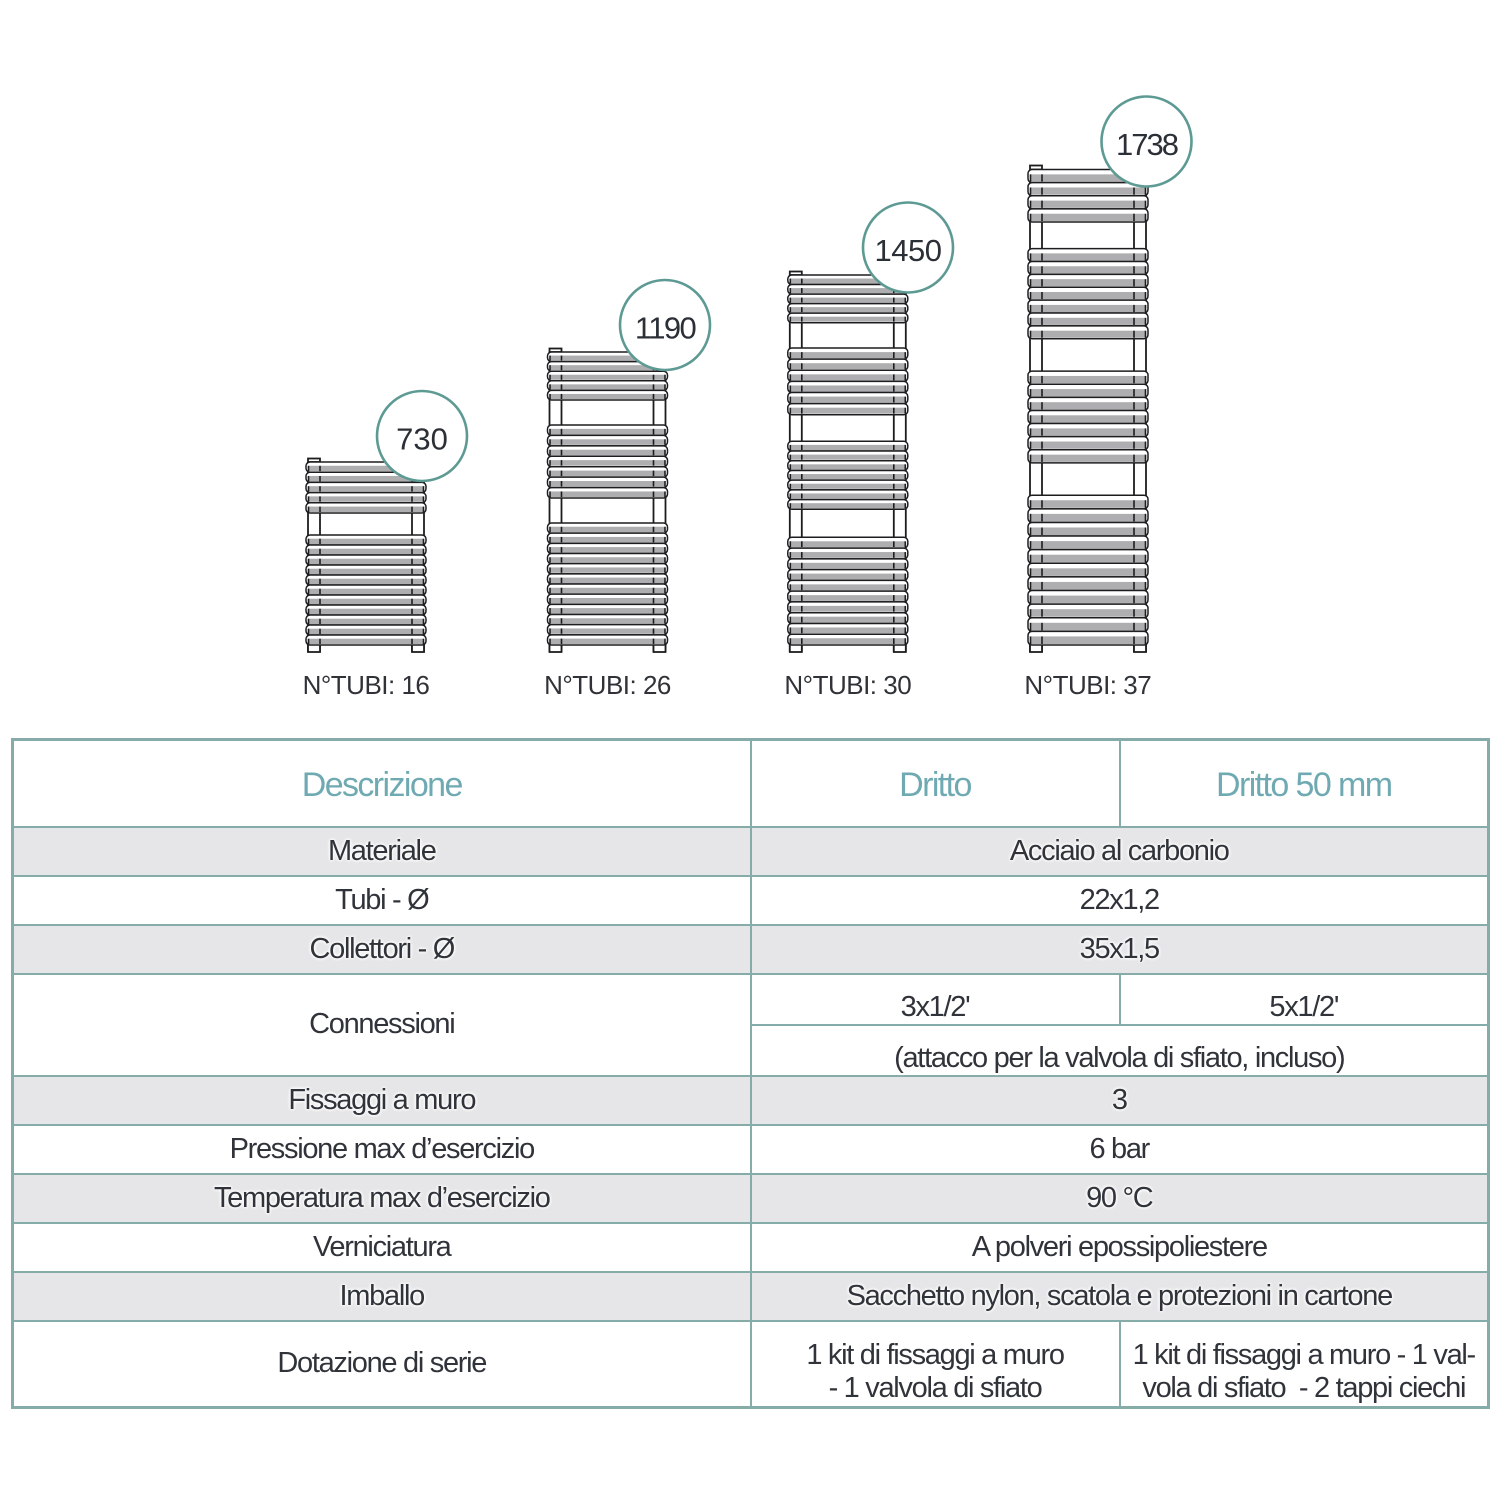  What do you see at coordinates (847, 685) in the screenshot?
I see `svg-text: N°TUBI: 30` at bounding box center [847, 685].